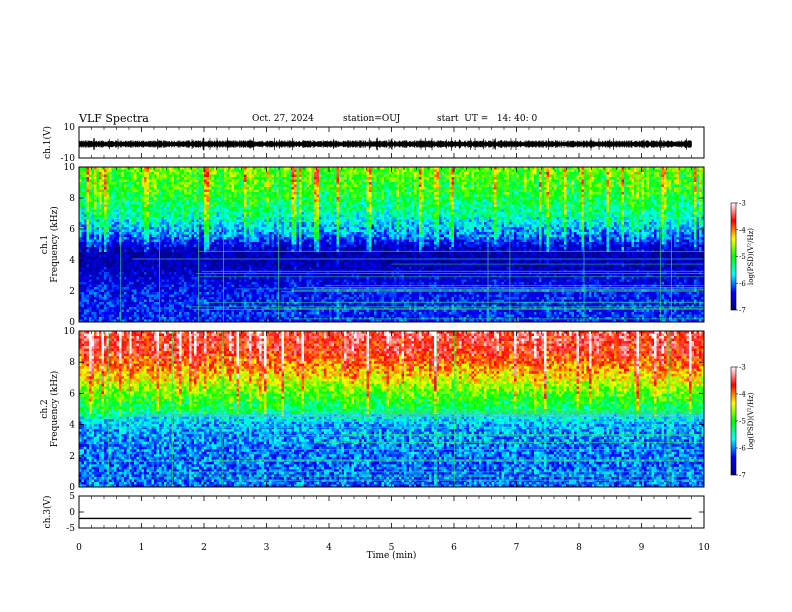 This screenshot has height=612, width=792. I want to click on ch1-spectrogram-ytick-label: 8, so click(72, 199).